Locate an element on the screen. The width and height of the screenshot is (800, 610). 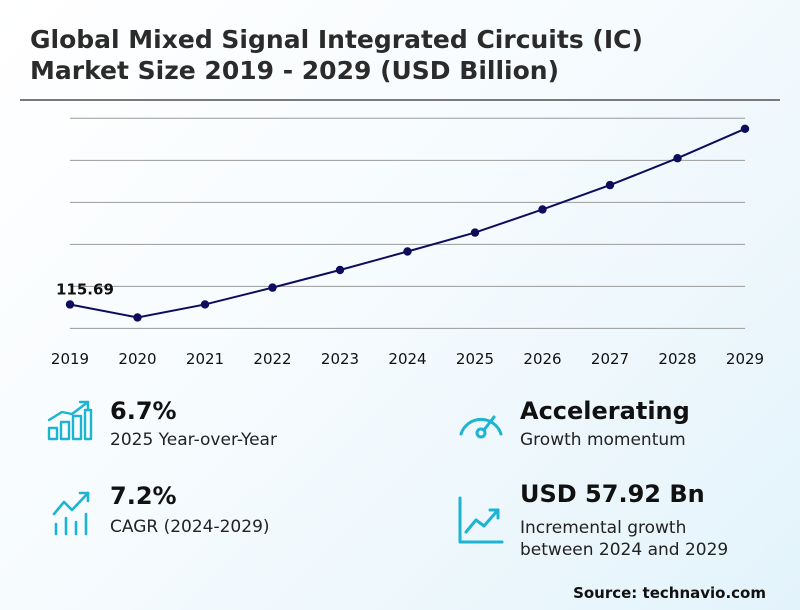
line-chart-growth-icon is located at coordinates (481, 520).